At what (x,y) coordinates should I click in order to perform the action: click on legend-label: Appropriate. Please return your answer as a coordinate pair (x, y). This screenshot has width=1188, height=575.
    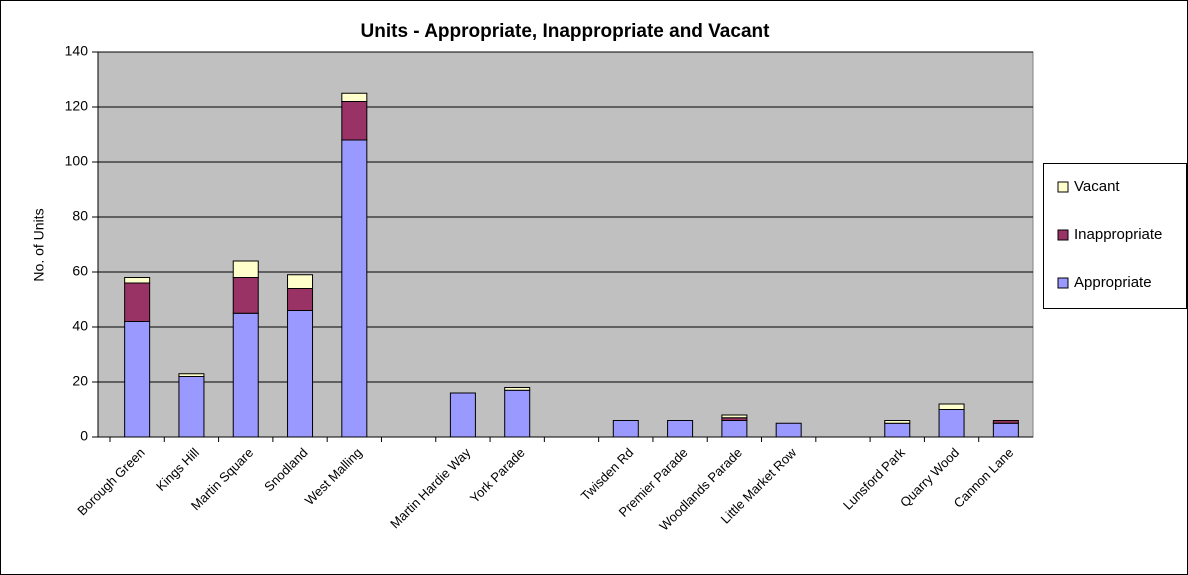
    Looking at the image, I should click on (1113, 282).